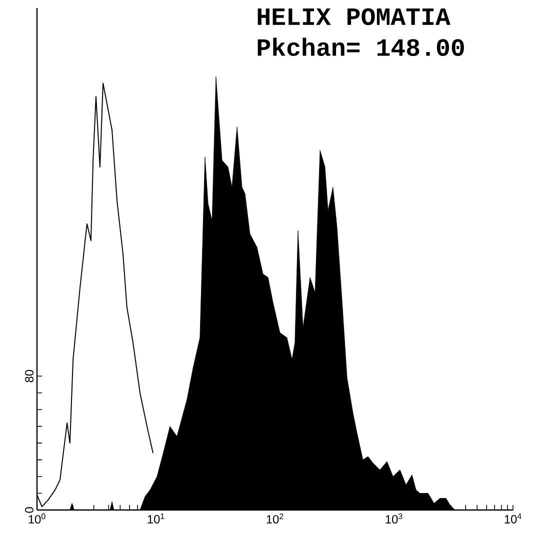  What do you see at coordinates (29, 510) in the screenshot?
I see `y-tick-label: 0` at bounding box center [29, 510].